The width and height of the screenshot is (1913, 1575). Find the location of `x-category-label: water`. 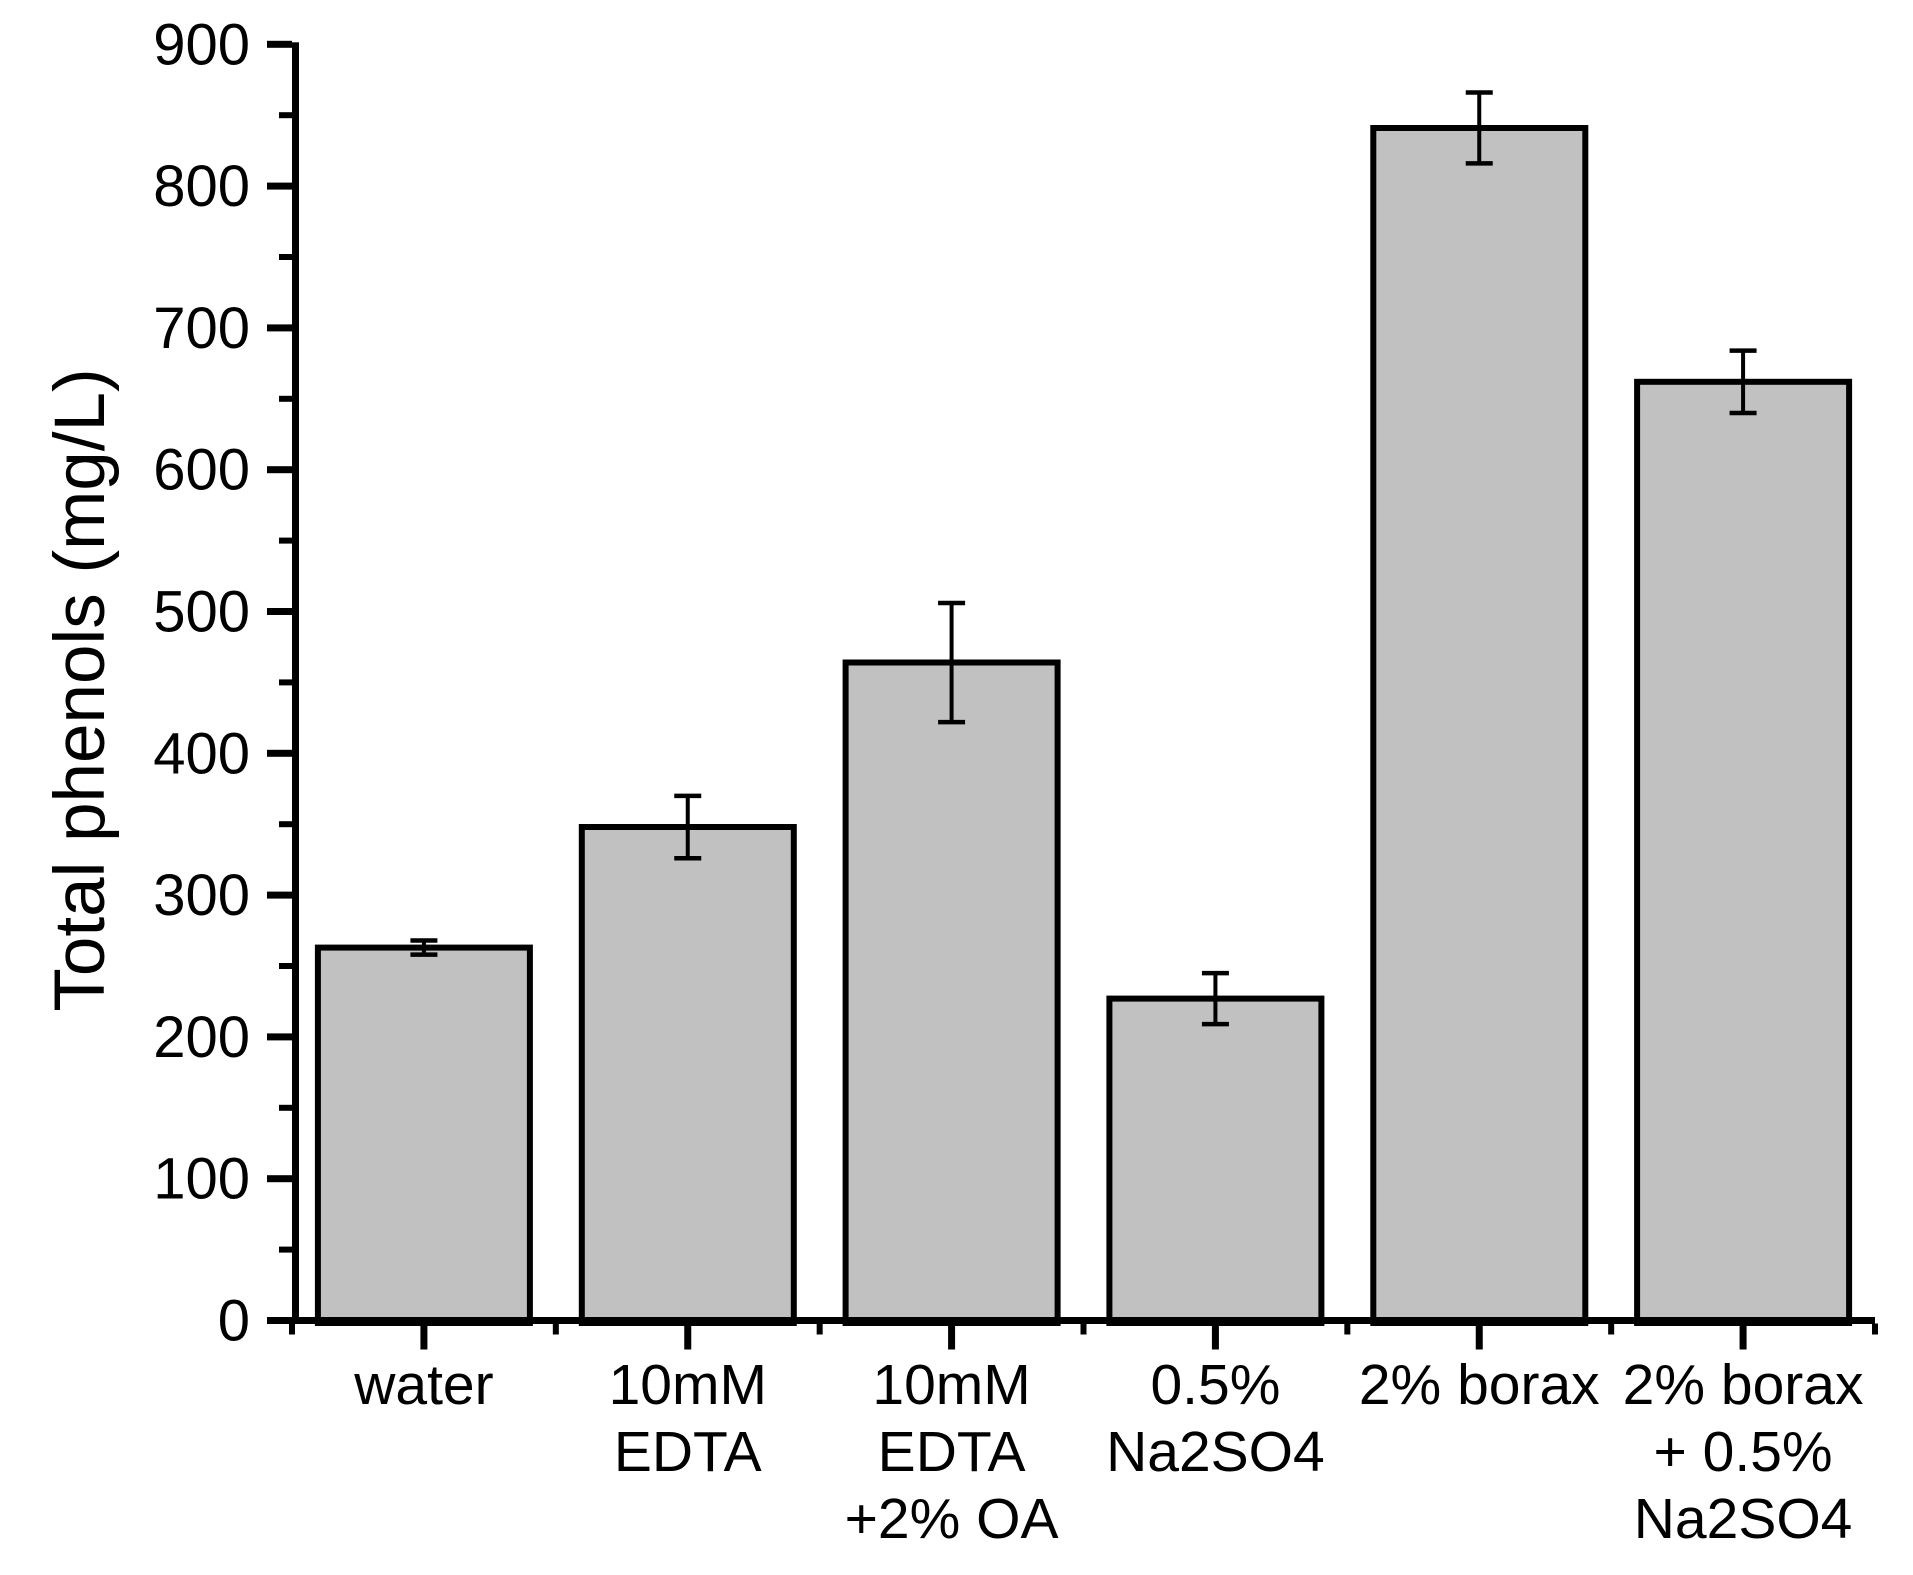

x-category-label: water is located at coordinates (423, 1385).